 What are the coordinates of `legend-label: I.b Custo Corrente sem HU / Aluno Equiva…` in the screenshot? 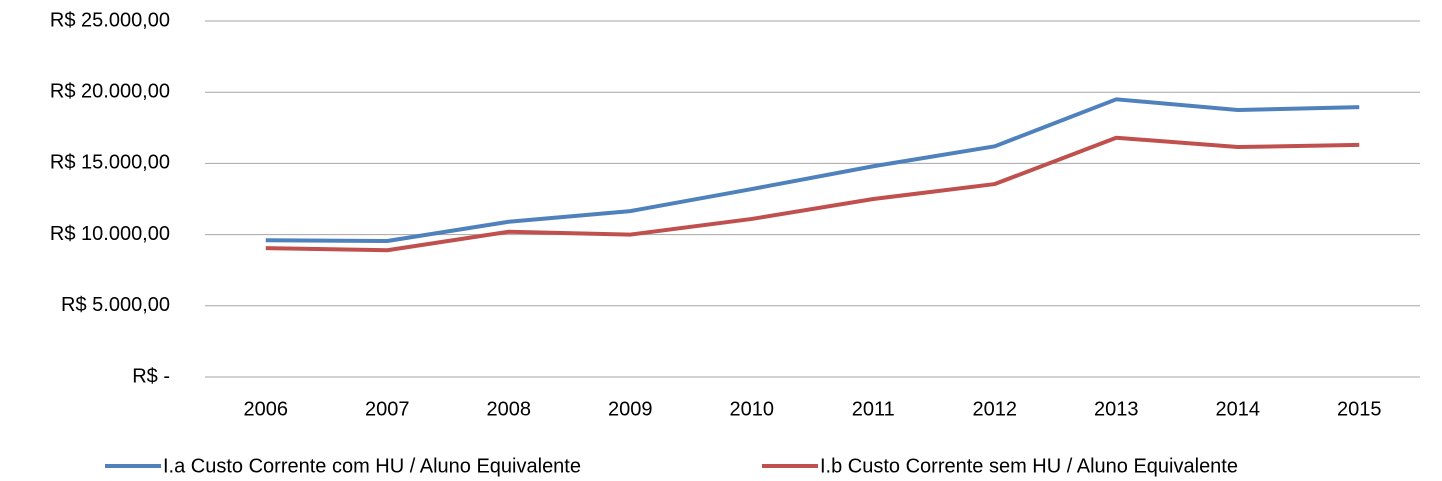 It's located at (1029, 466).